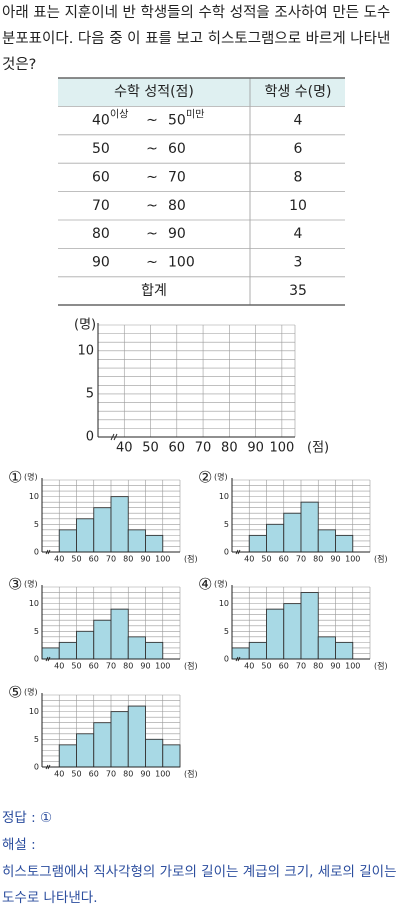 This screenshot has width=400, height=911. Describe the element at coordinates (101, 121) in the screenshot. I see `class-low: 40` at that location.